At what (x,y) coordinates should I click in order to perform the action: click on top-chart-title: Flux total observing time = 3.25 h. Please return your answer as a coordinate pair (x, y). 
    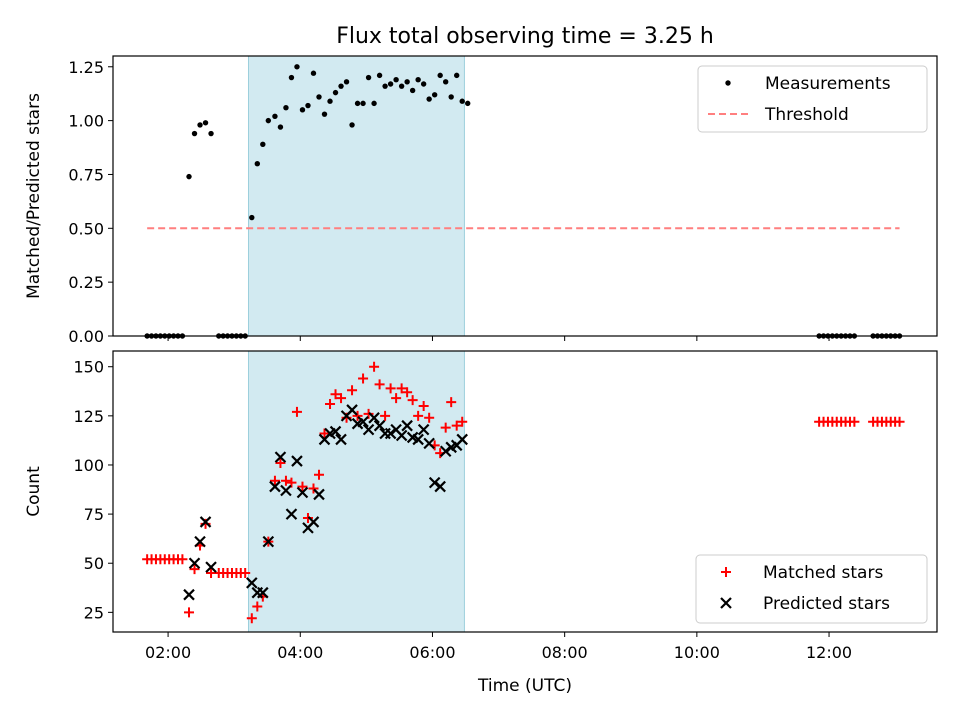
    Looking at the image, I should click on (525, 36).